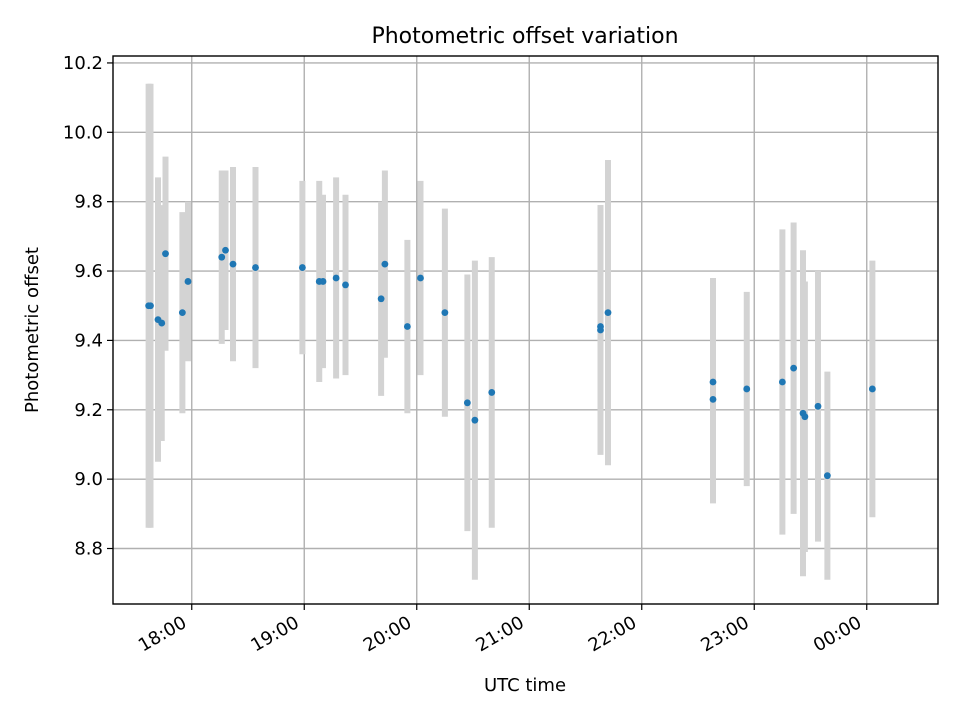 This screenshot has width=960, height=720. I want to click on y-axis-ticks: 8.8 9.0 9.2 9.4 9.6 9.8 10.0 10.2, so click(88, 306).